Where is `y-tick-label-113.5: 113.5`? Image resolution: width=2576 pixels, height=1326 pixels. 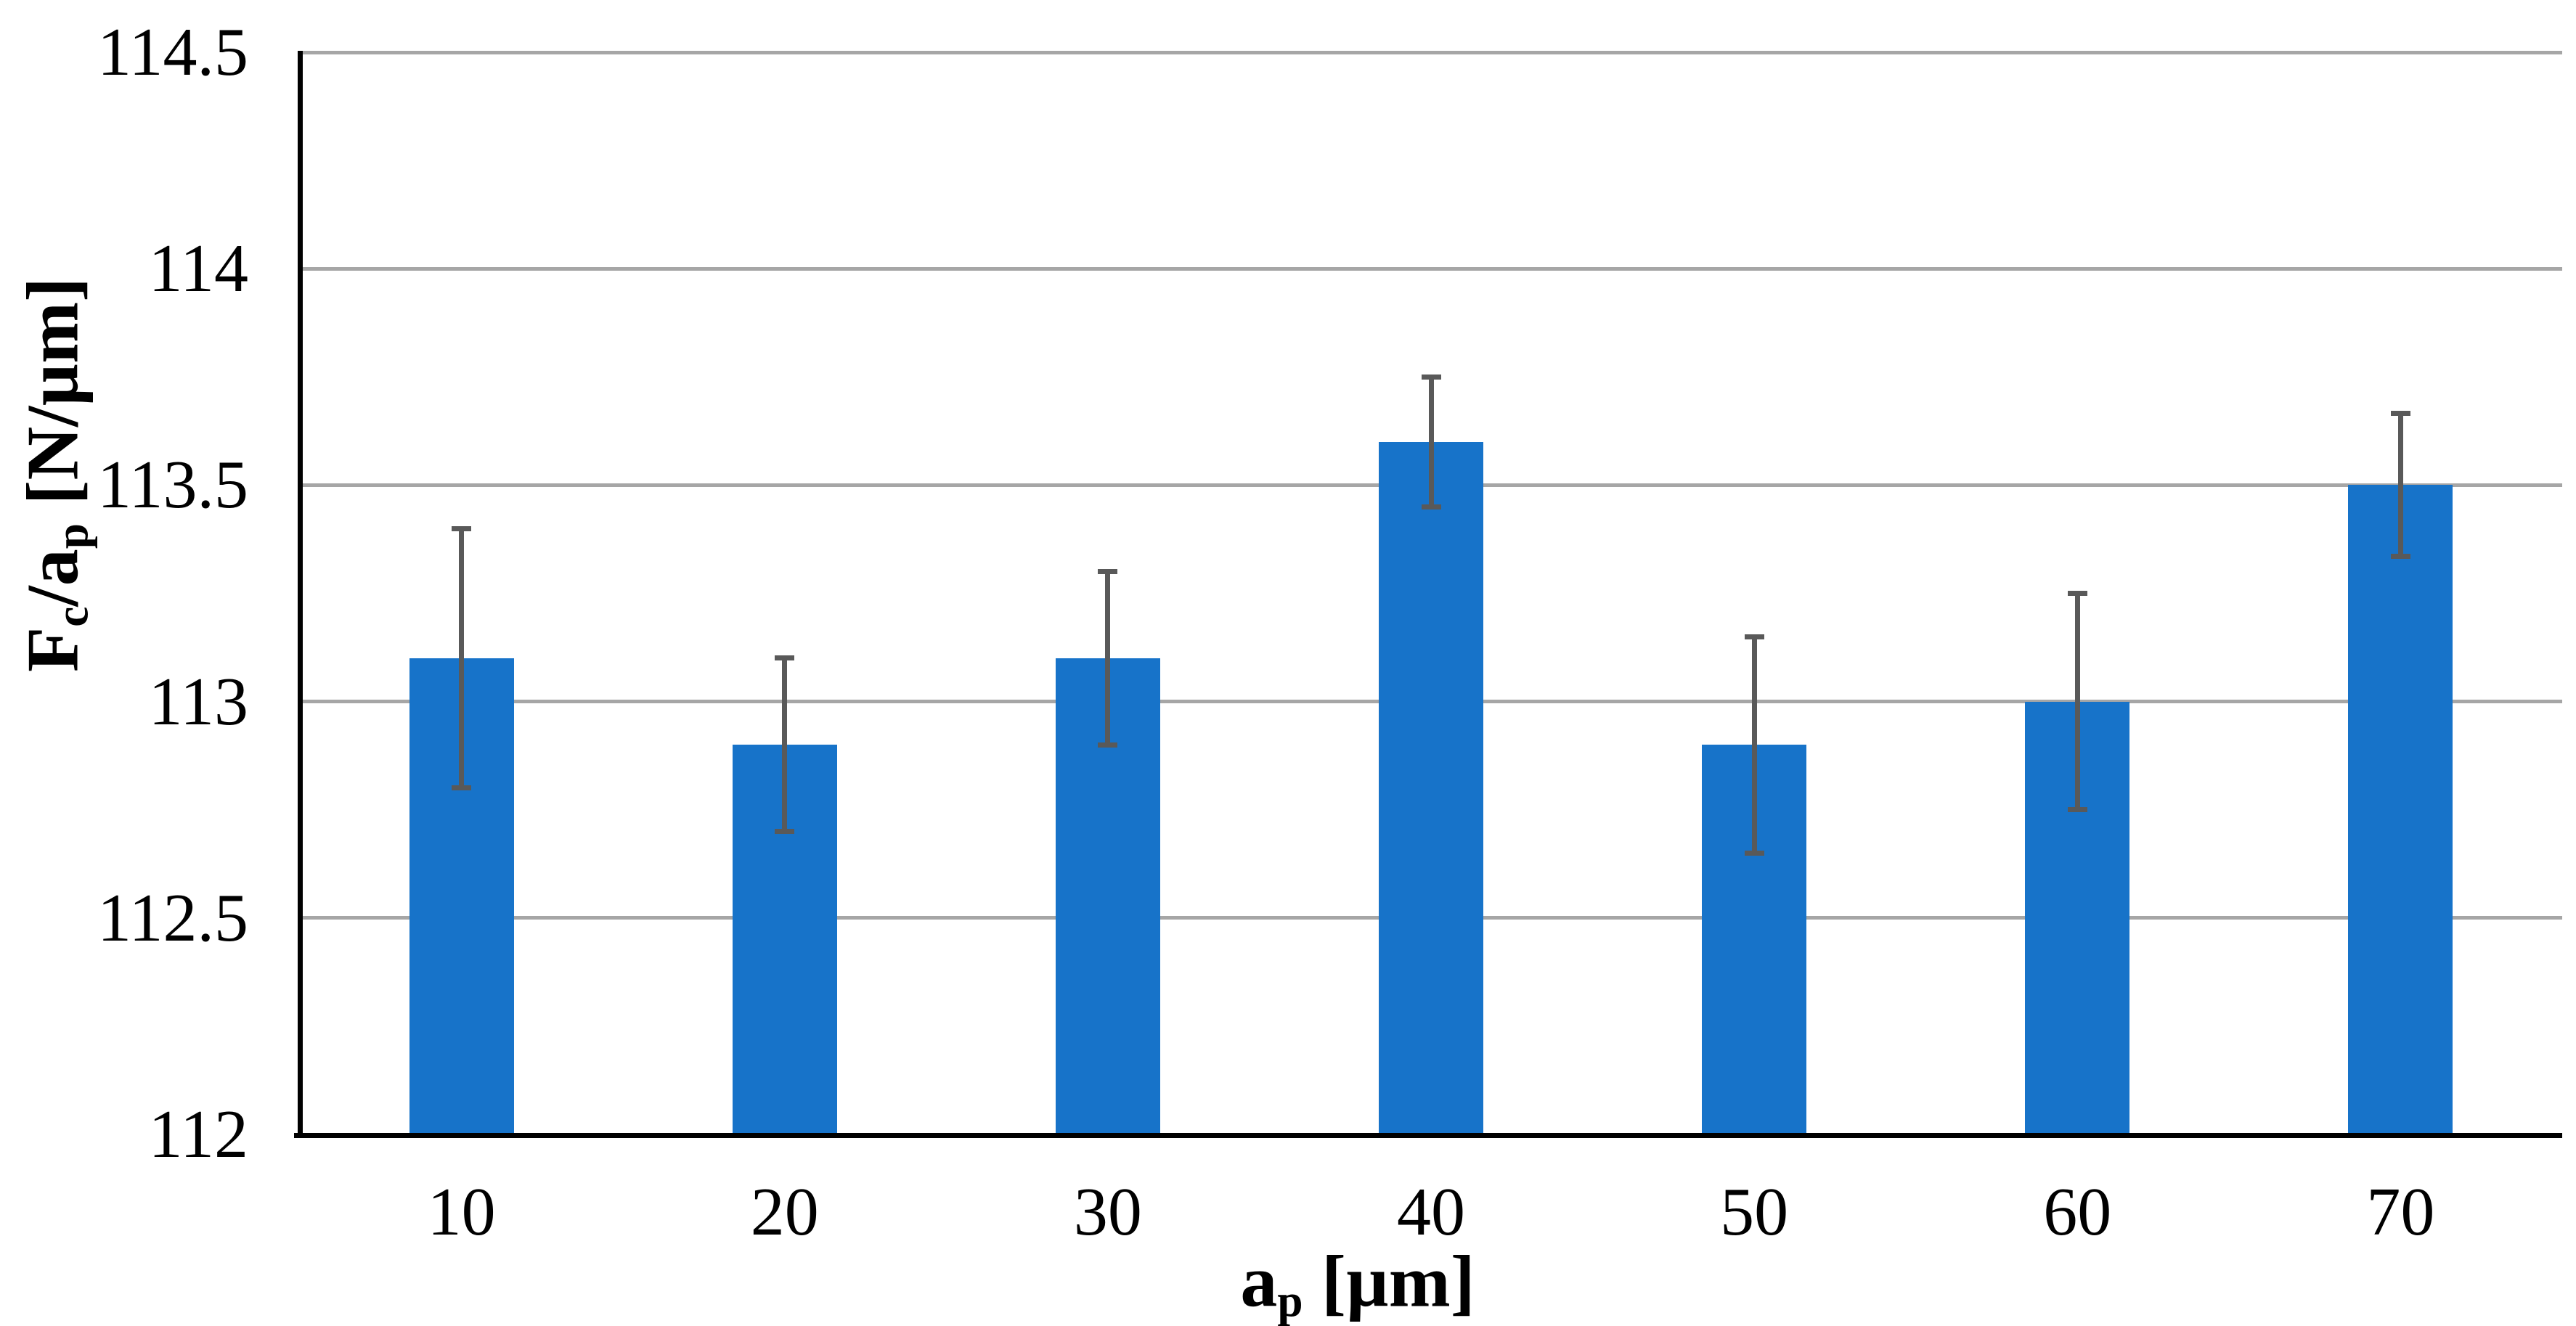
y-tick-label-113.5: 113.5 is located at coordinates (172, 485).